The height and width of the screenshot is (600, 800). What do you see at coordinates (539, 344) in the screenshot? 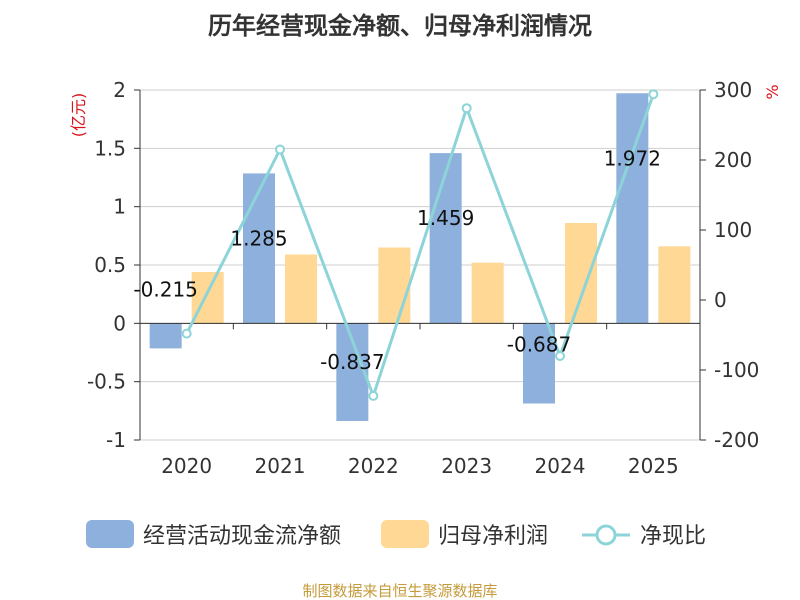
I see `data-label-cash-2024: -0.687` at bounding box center [539, 344].